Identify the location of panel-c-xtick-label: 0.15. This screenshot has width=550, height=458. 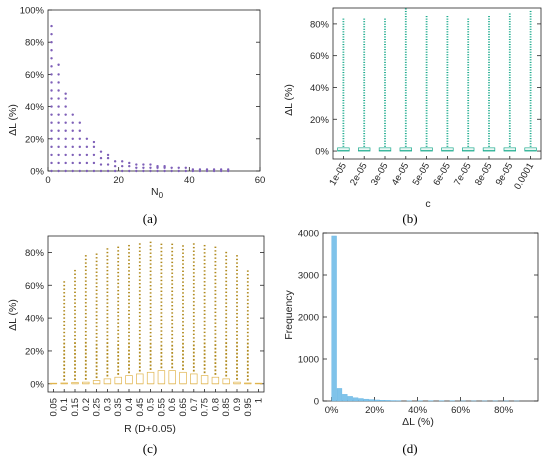
(75, 407).